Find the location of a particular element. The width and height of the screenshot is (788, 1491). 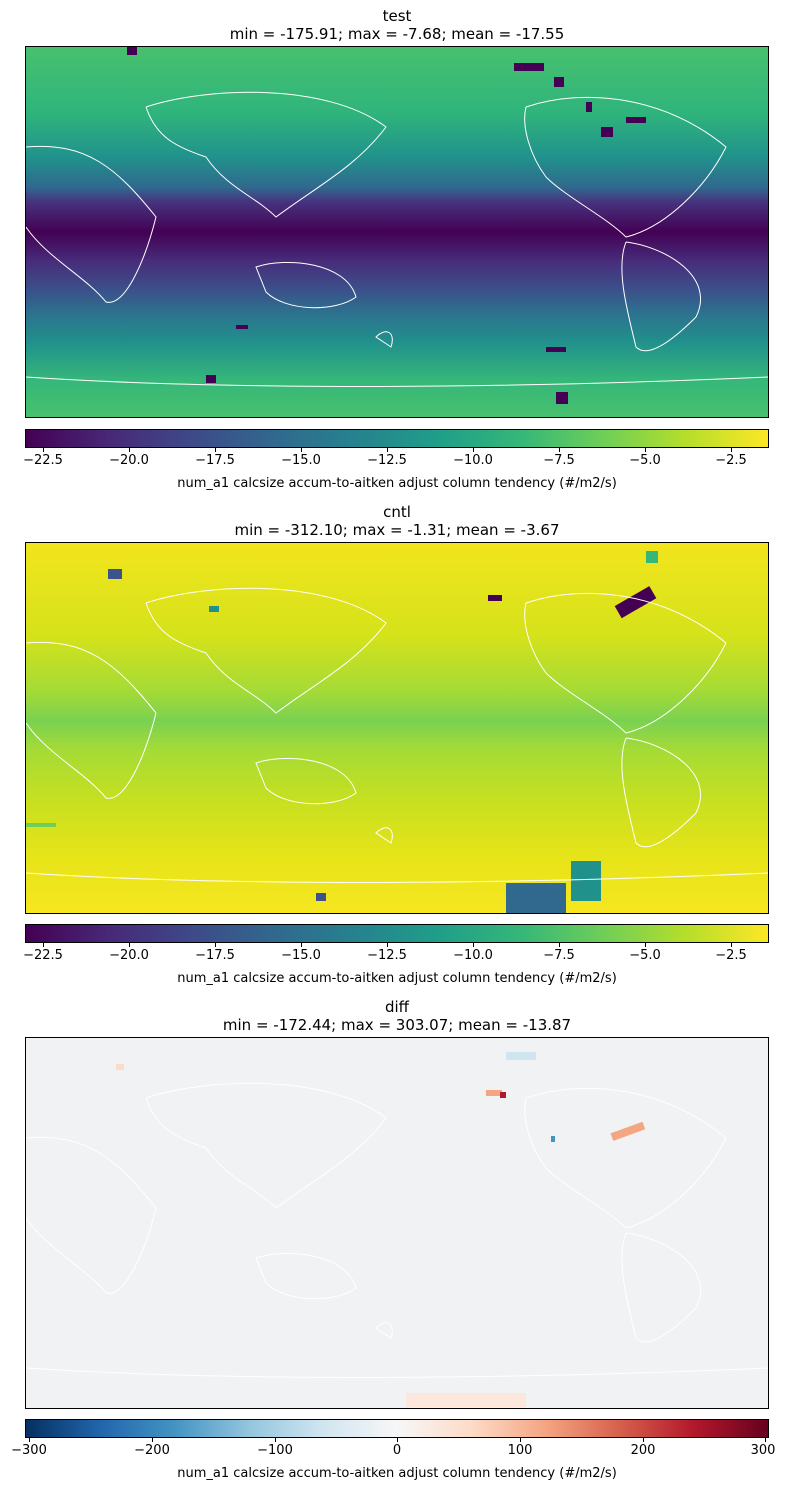

colorbar-tick-label: 100 is located at coordinates (520, 1450).